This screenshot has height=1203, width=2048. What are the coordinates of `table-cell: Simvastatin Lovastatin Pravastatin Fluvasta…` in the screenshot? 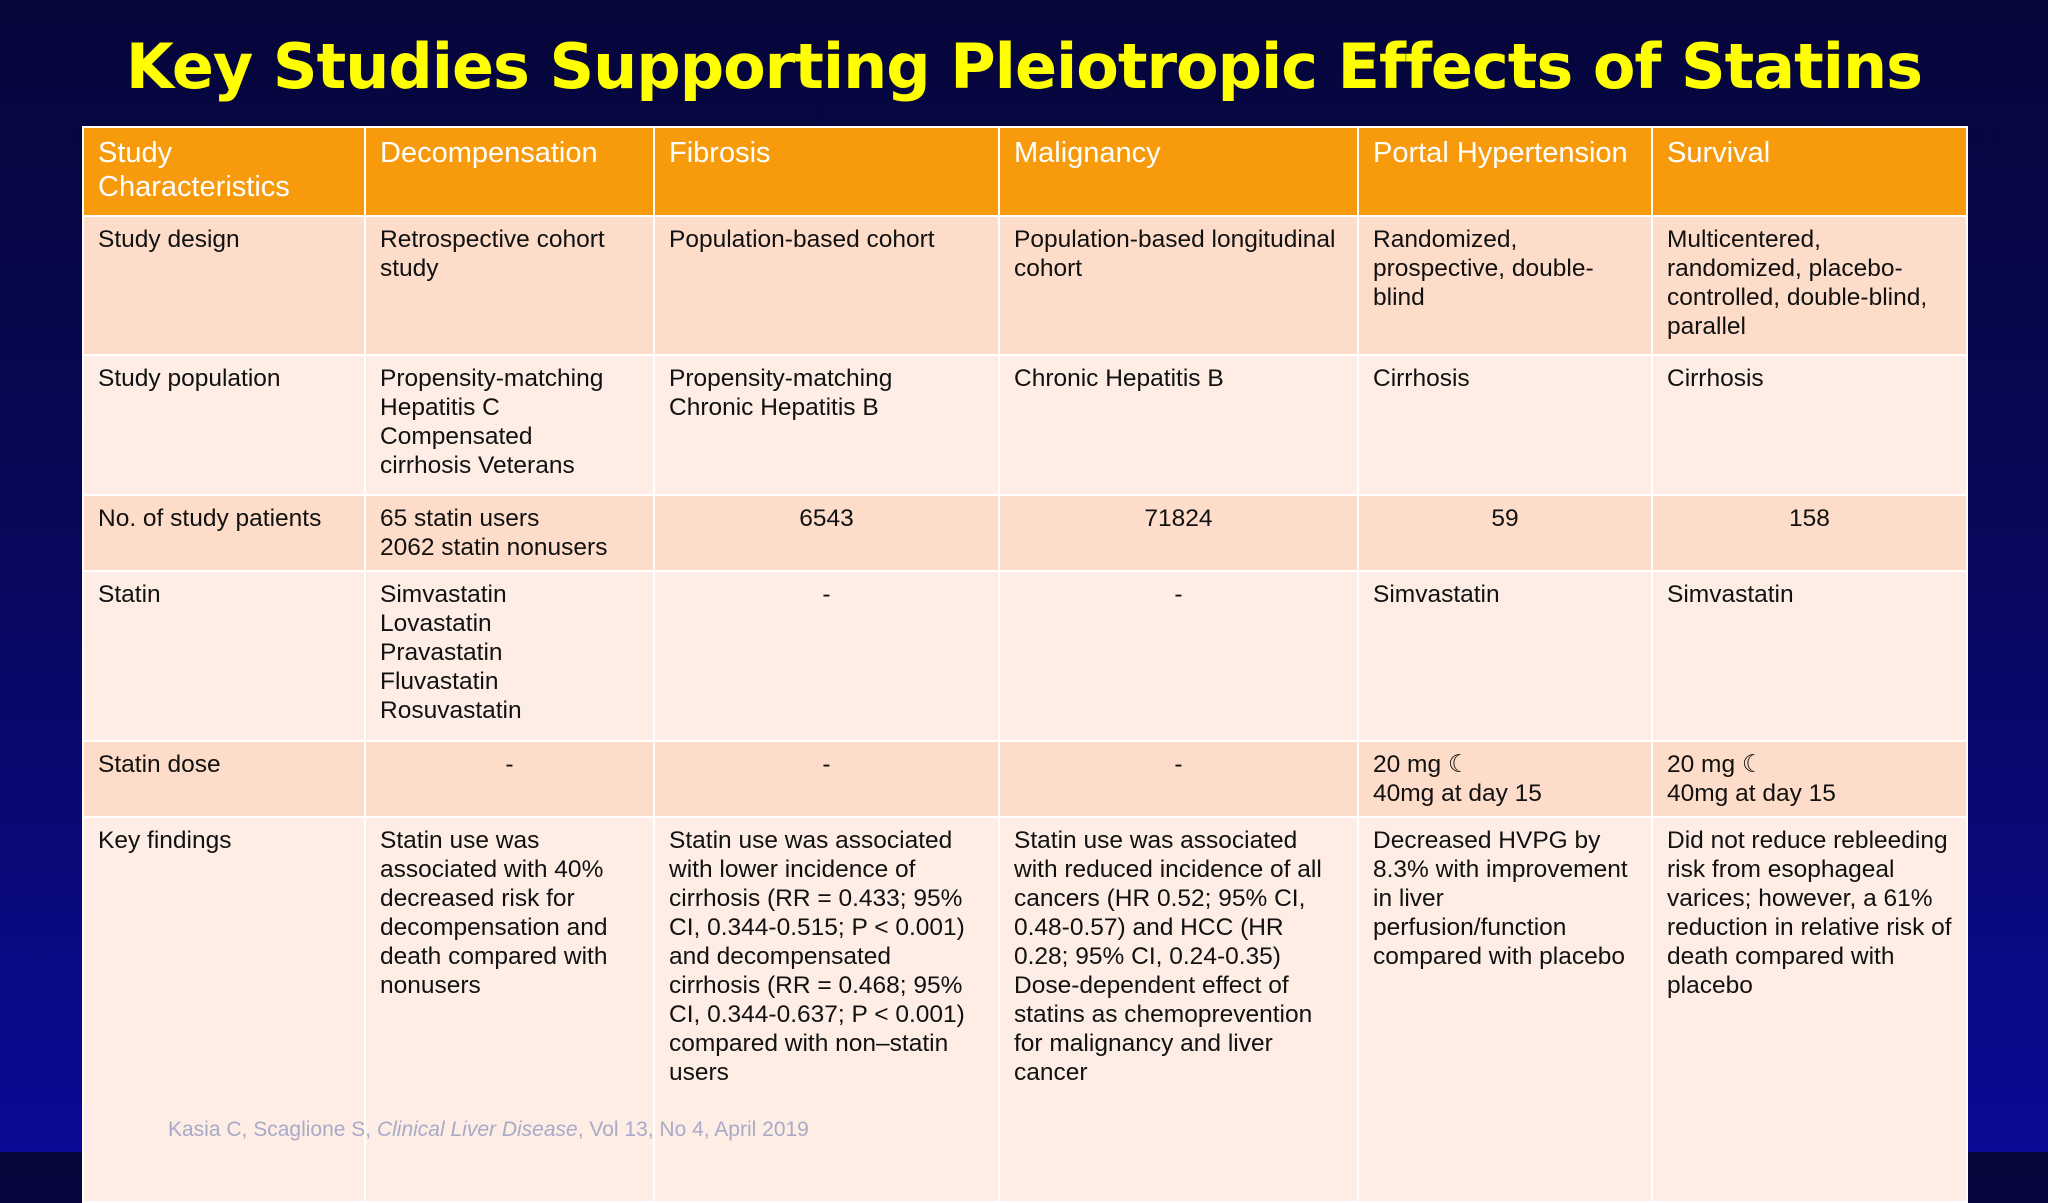 It's located at (509, 656).